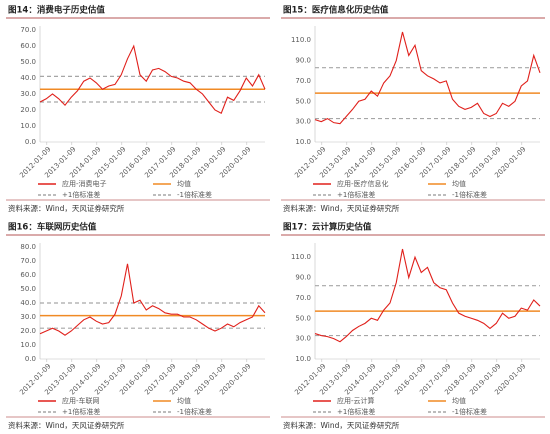  Describe the element at coordinates (81, 400) in the screenshot. I see `legend-label: 应用-车联网` at that location.